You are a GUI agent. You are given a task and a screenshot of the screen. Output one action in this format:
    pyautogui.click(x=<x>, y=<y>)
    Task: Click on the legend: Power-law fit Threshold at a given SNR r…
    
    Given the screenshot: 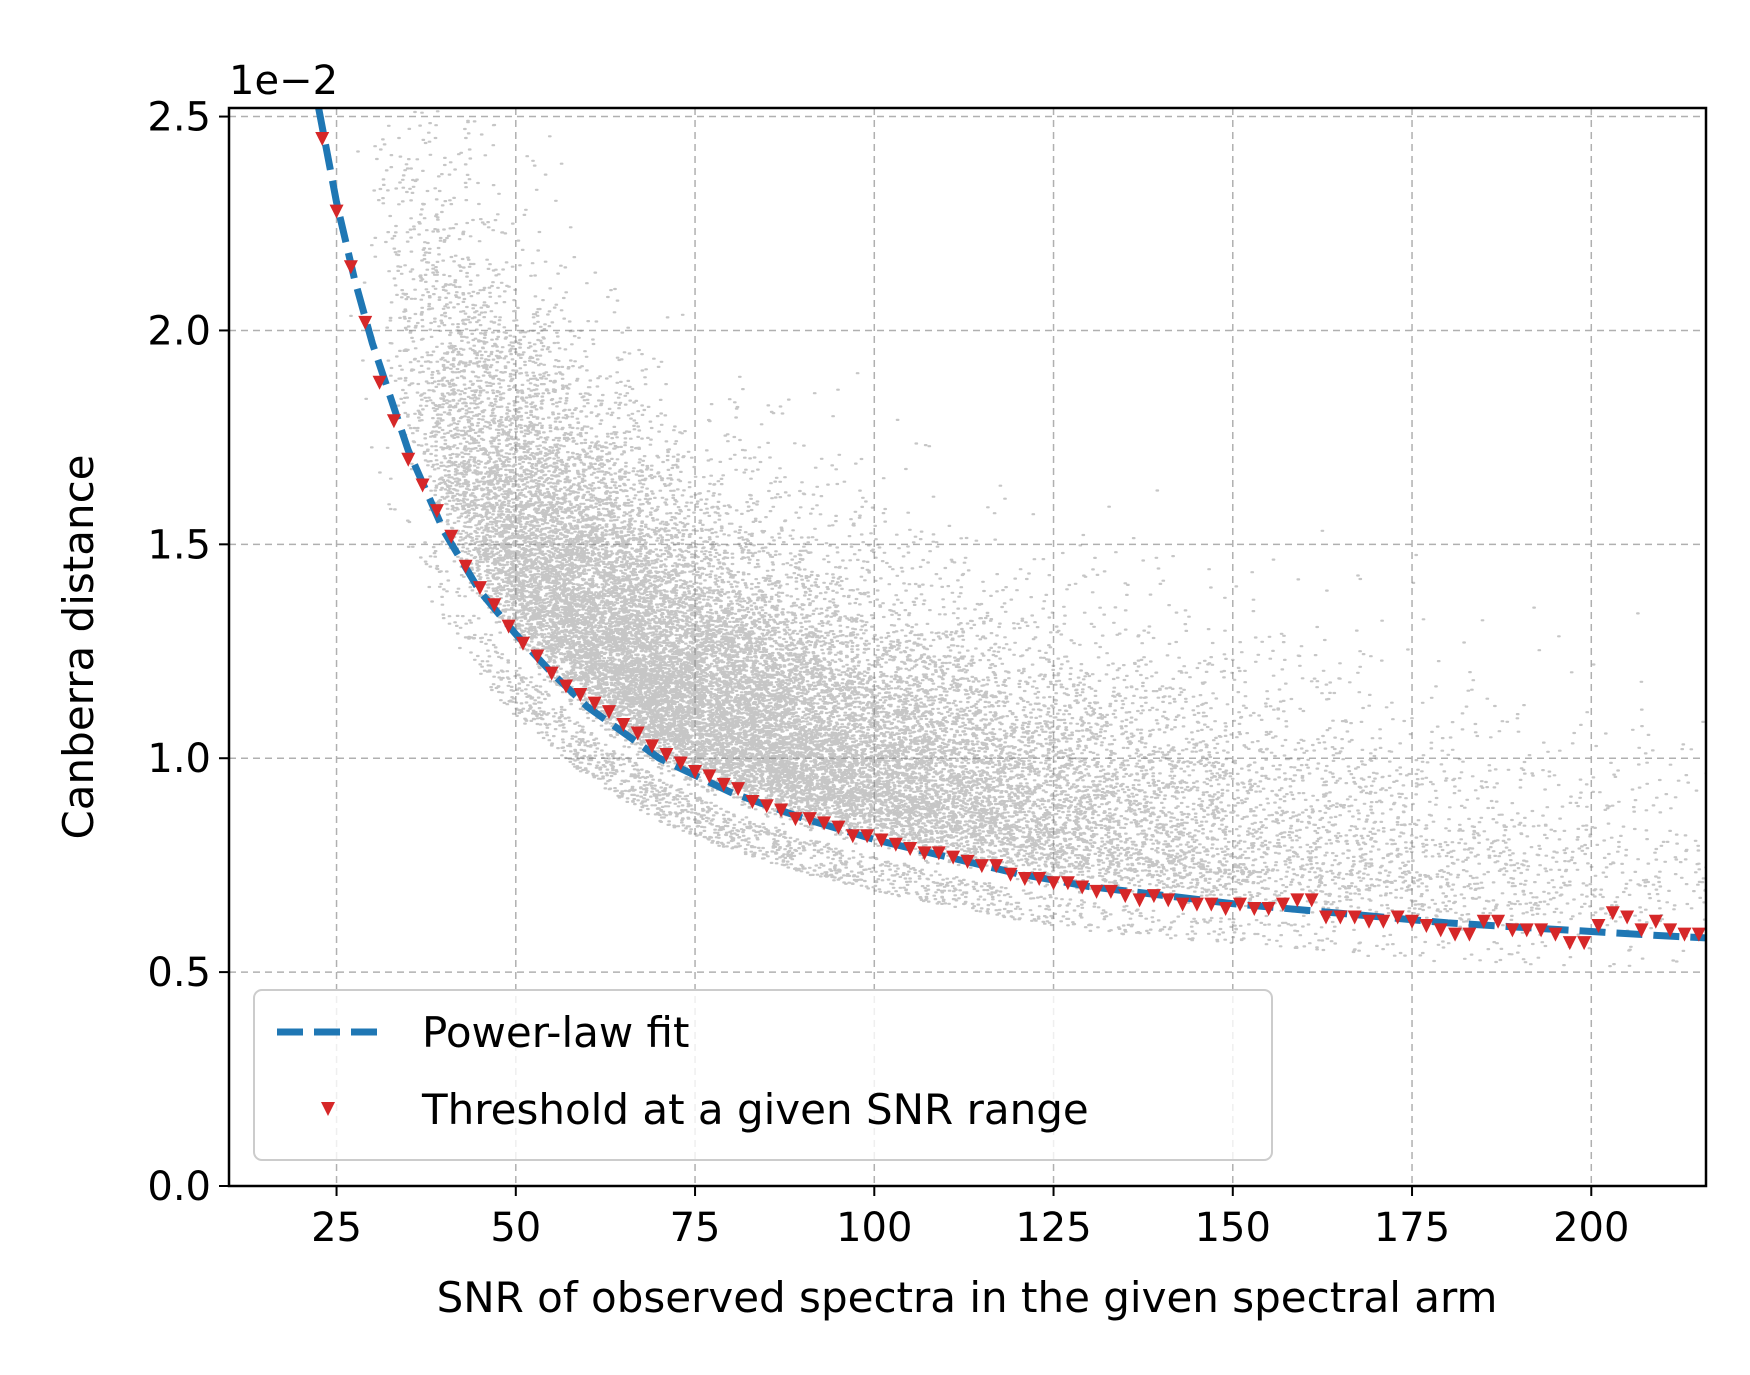 What is the action you would take?
    pyautogui.click(x=763, y=1075)
    